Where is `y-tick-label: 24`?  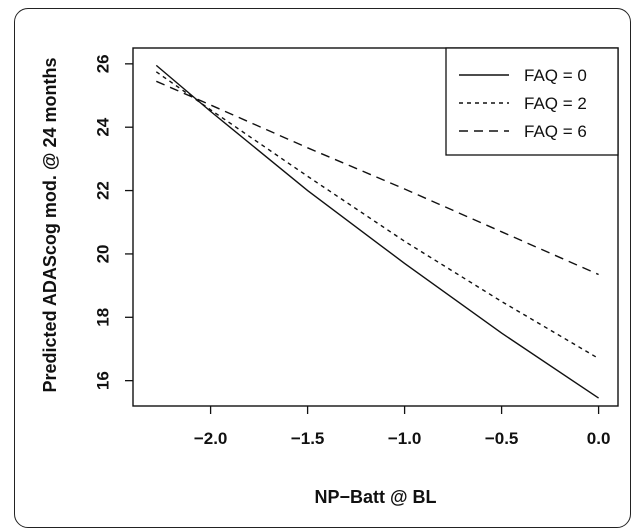 y-tick-label: 24 is located at coordinates (103, 126).